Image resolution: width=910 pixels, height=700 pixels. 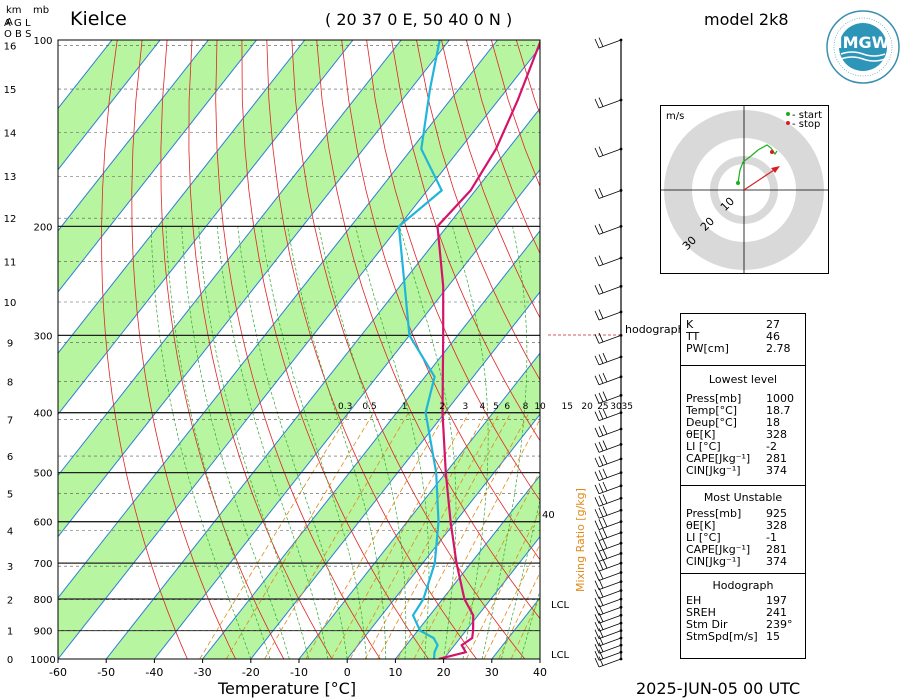 I want to click on hodograph-legend-start: - start, so click(x=807, y=115).